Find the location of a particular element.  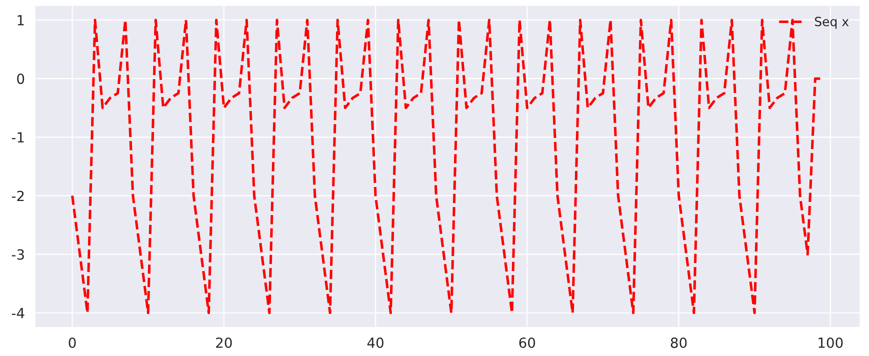

x-tick-label: 0 is located at coordinates (72, 342).